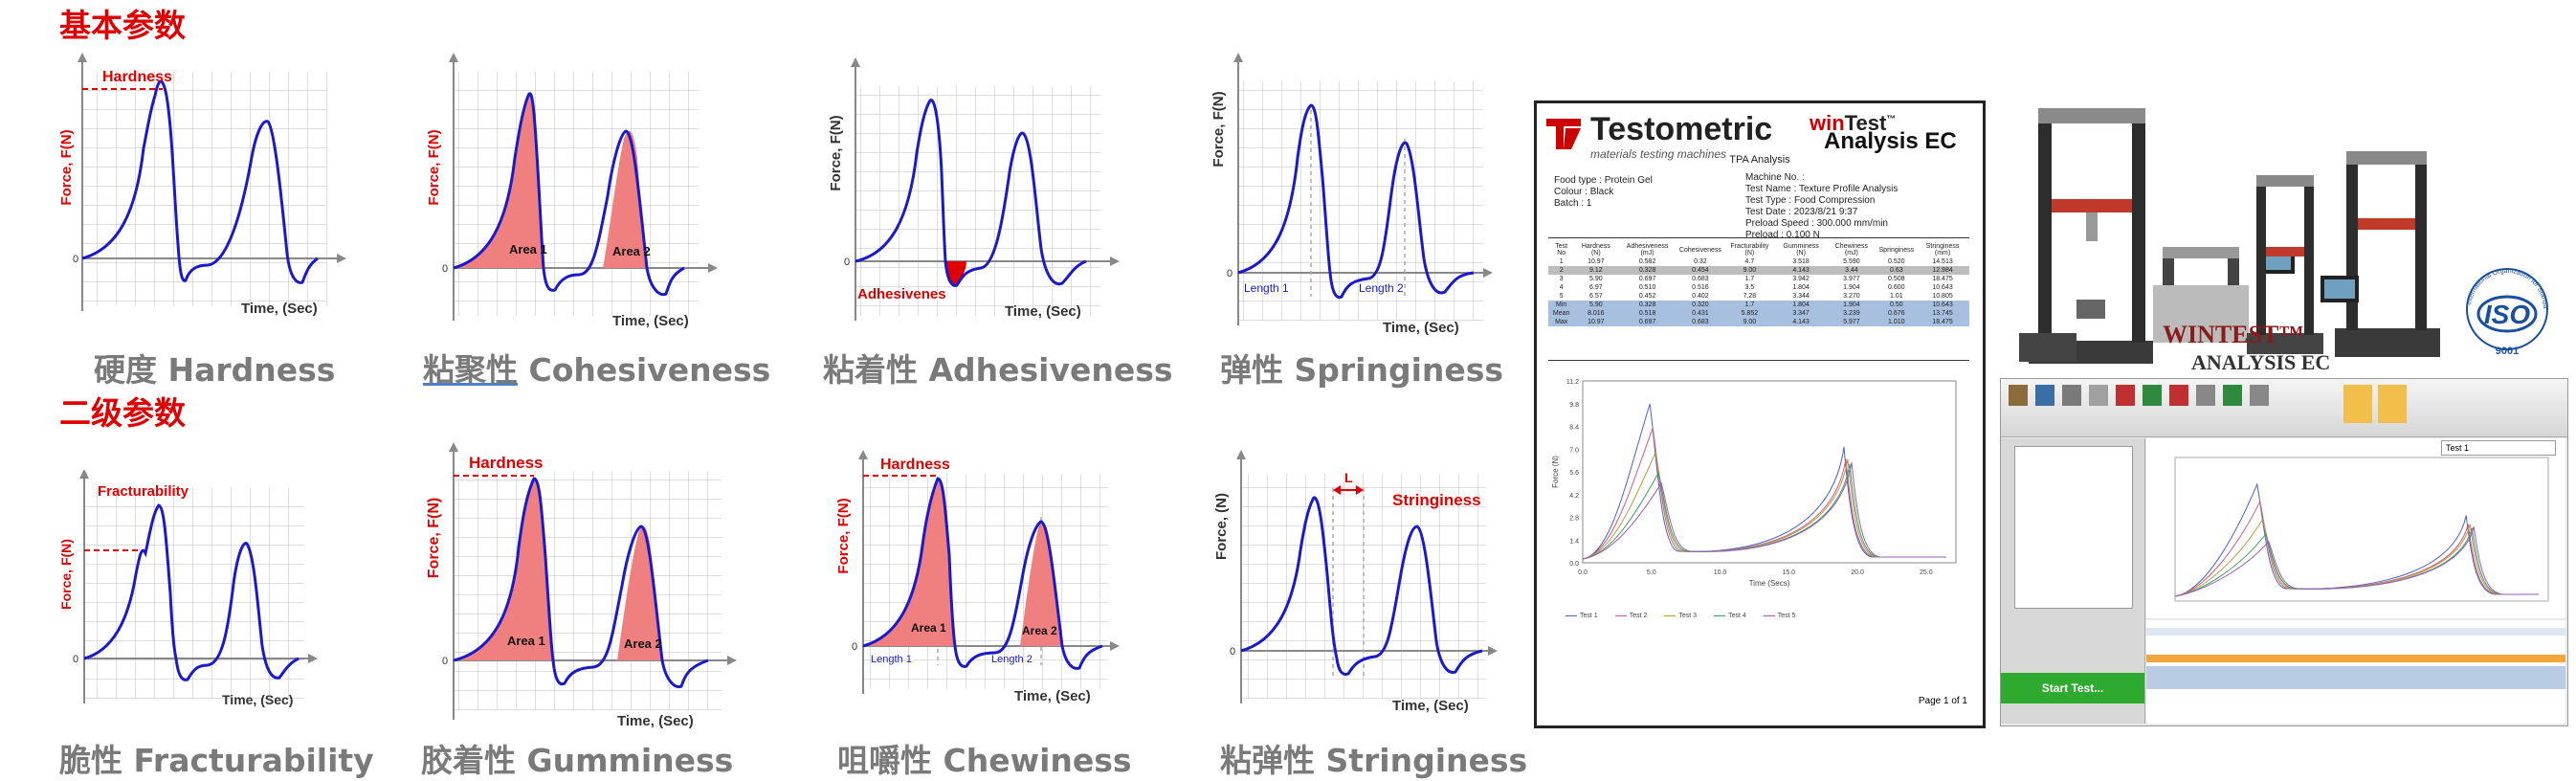 The width and height of the screenshot is (2576, 781). Describe the element at coordinates (1758, 270) in the screenshot. I see `table-row: 2 9.12 0.328 0.454 9.00 4.143 3.44 0.63 12.984` at that location.